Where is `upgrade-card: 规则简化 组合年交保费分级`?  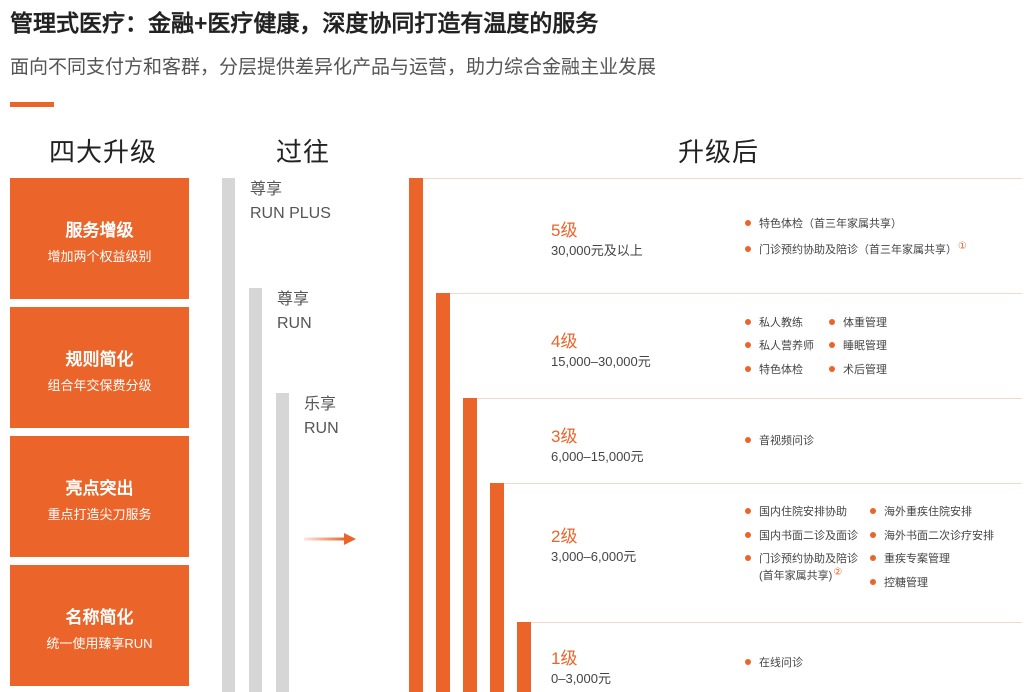 upgrade-card: 规则简化 组合年交保费分级 is located at coordinates (99, 367).